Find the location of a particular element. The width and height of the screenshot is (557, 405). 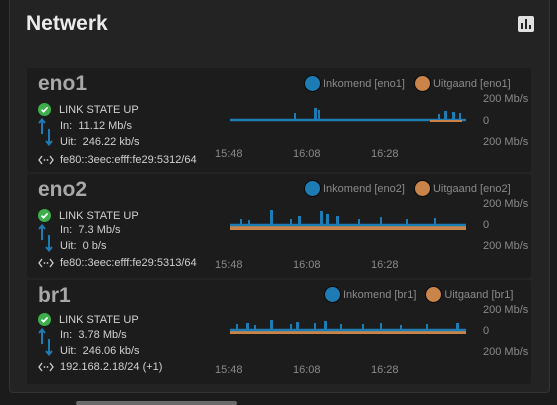

horizontal-scrollbar is located at coordinates (156, 403).